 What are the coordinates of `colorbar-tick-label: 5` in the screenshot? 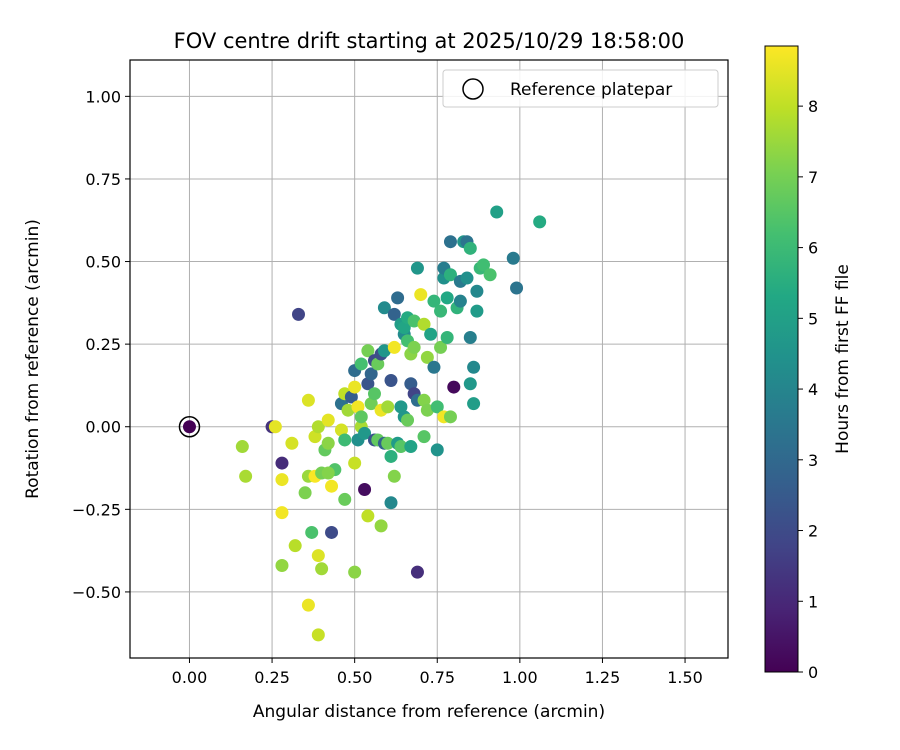 It's located at (813, 318).